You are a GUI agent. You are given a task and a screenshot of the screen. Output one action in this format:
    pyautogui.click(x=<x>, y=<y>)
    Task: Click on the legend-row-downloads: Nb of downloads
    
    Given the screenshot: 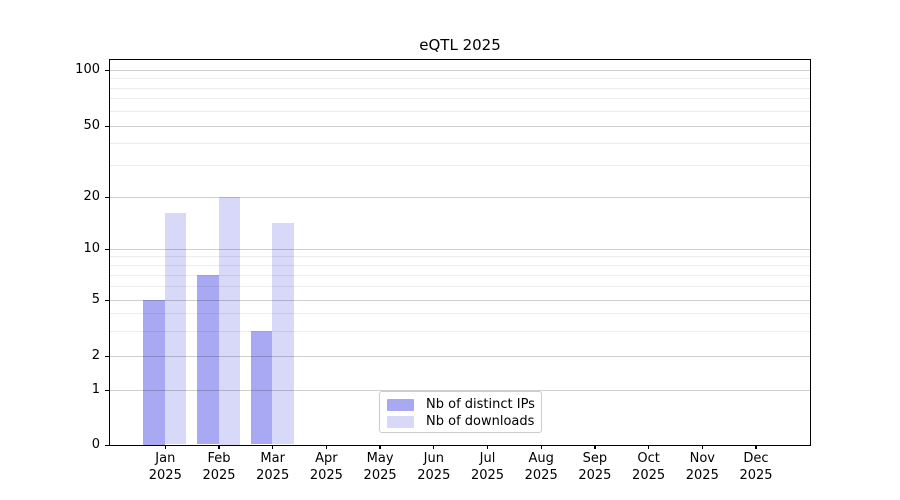 What is the action you would take?
    pyautogui.click(x=461, y=421)
    